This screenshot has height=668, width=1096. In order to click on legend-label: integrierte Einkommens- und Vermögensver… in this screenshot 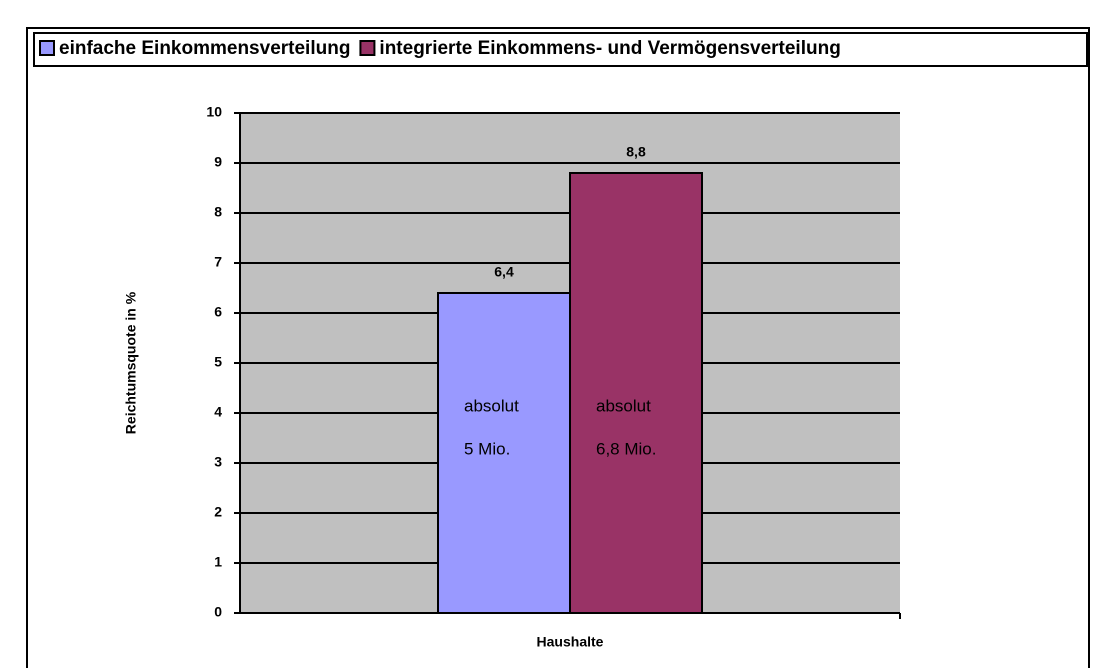, I will do `click(609, 48)`.